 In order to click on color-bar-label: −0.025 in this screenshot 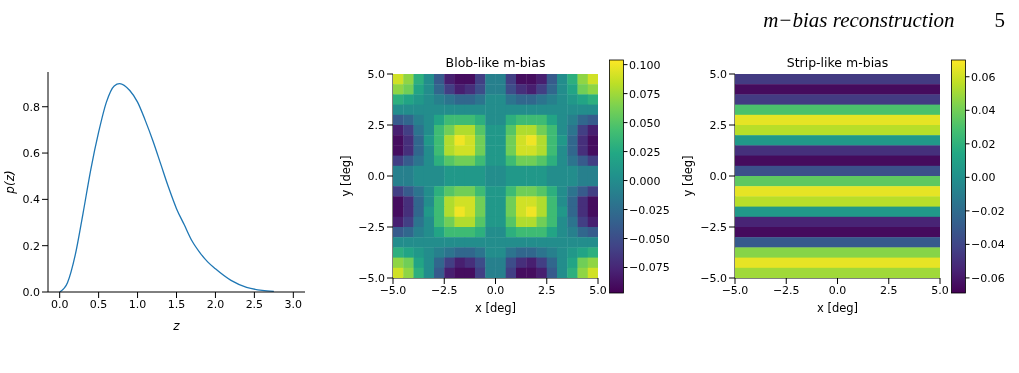, I will do `click(649, 210)`.